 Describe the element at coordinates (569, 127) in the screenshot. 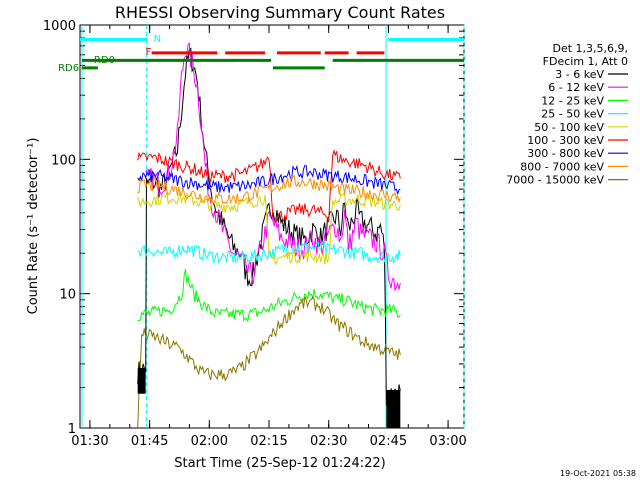

I see `legend-label: 50 - 100 keV` at that location.